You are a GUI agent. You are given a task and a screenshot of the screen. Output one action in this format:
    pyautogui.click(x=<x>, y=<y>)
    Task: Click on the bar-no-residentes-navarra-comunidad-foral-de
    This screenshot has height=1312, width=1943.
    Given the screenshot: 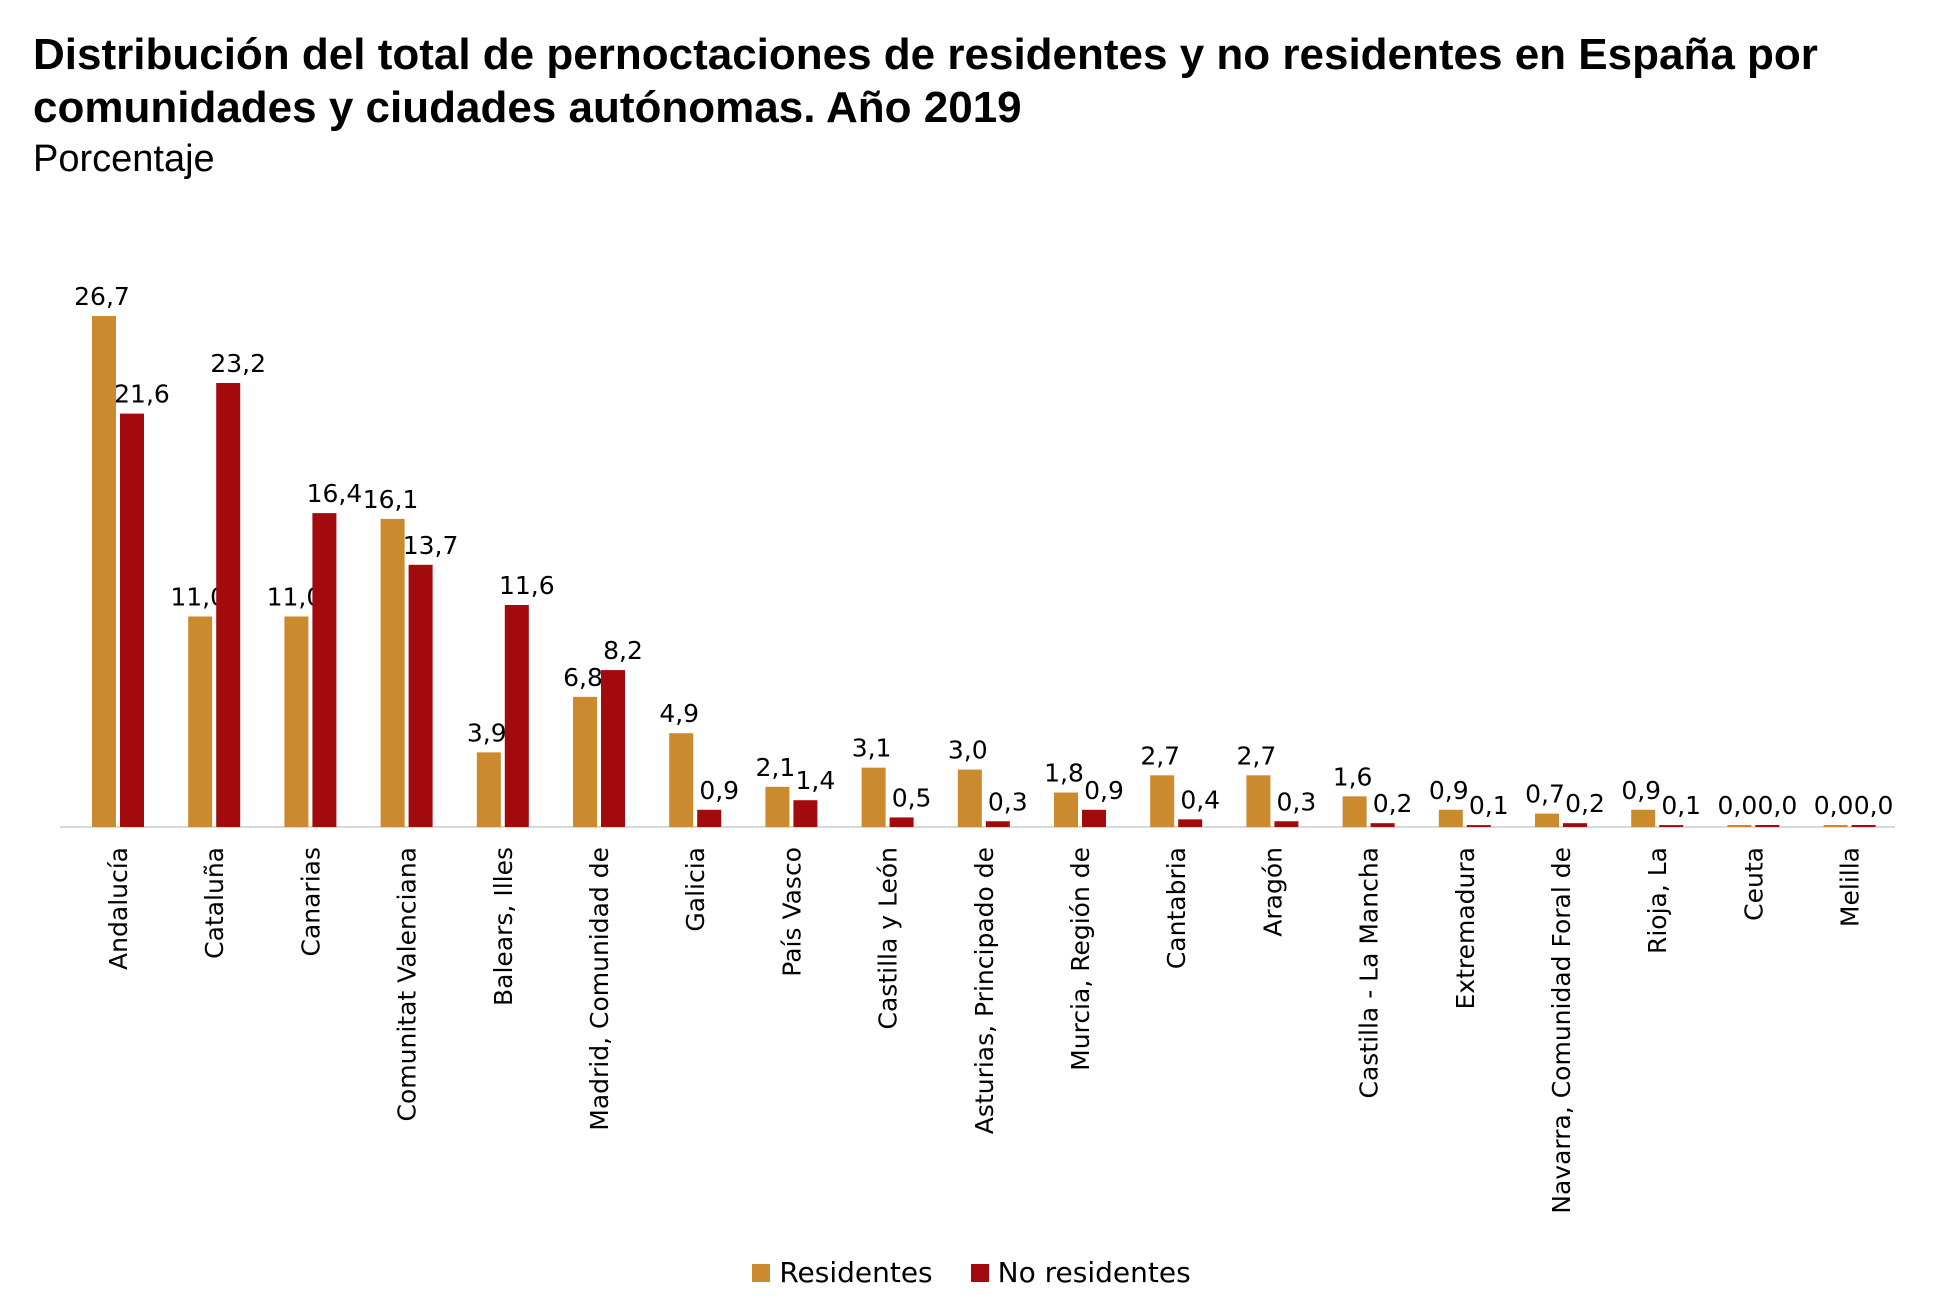 What is the action you would take?
    pyautogui.click(x=1575, y=825)
    